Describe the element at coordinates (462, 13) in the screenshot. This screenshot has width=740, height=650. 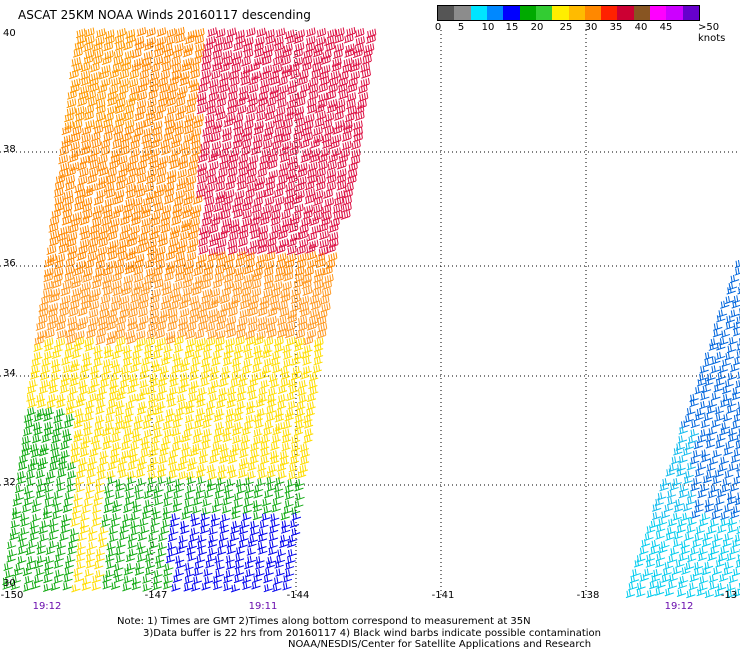
I see `legend-swatch` at that location.